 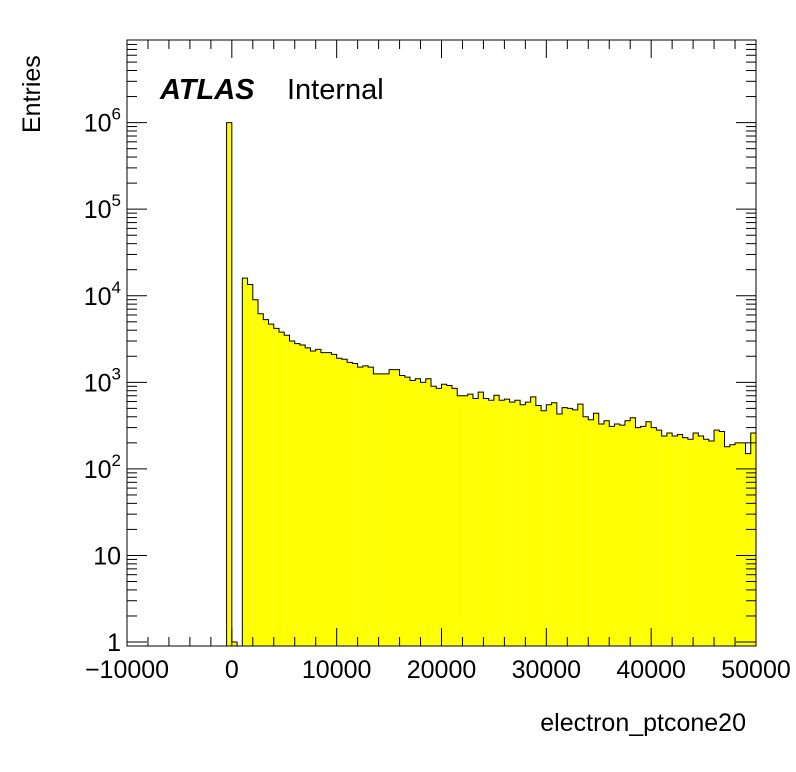 What do you see at coordinates (32, 94) in the screenshot?
I see `y-axis-title: Entries` at bounding box center [32, 94].